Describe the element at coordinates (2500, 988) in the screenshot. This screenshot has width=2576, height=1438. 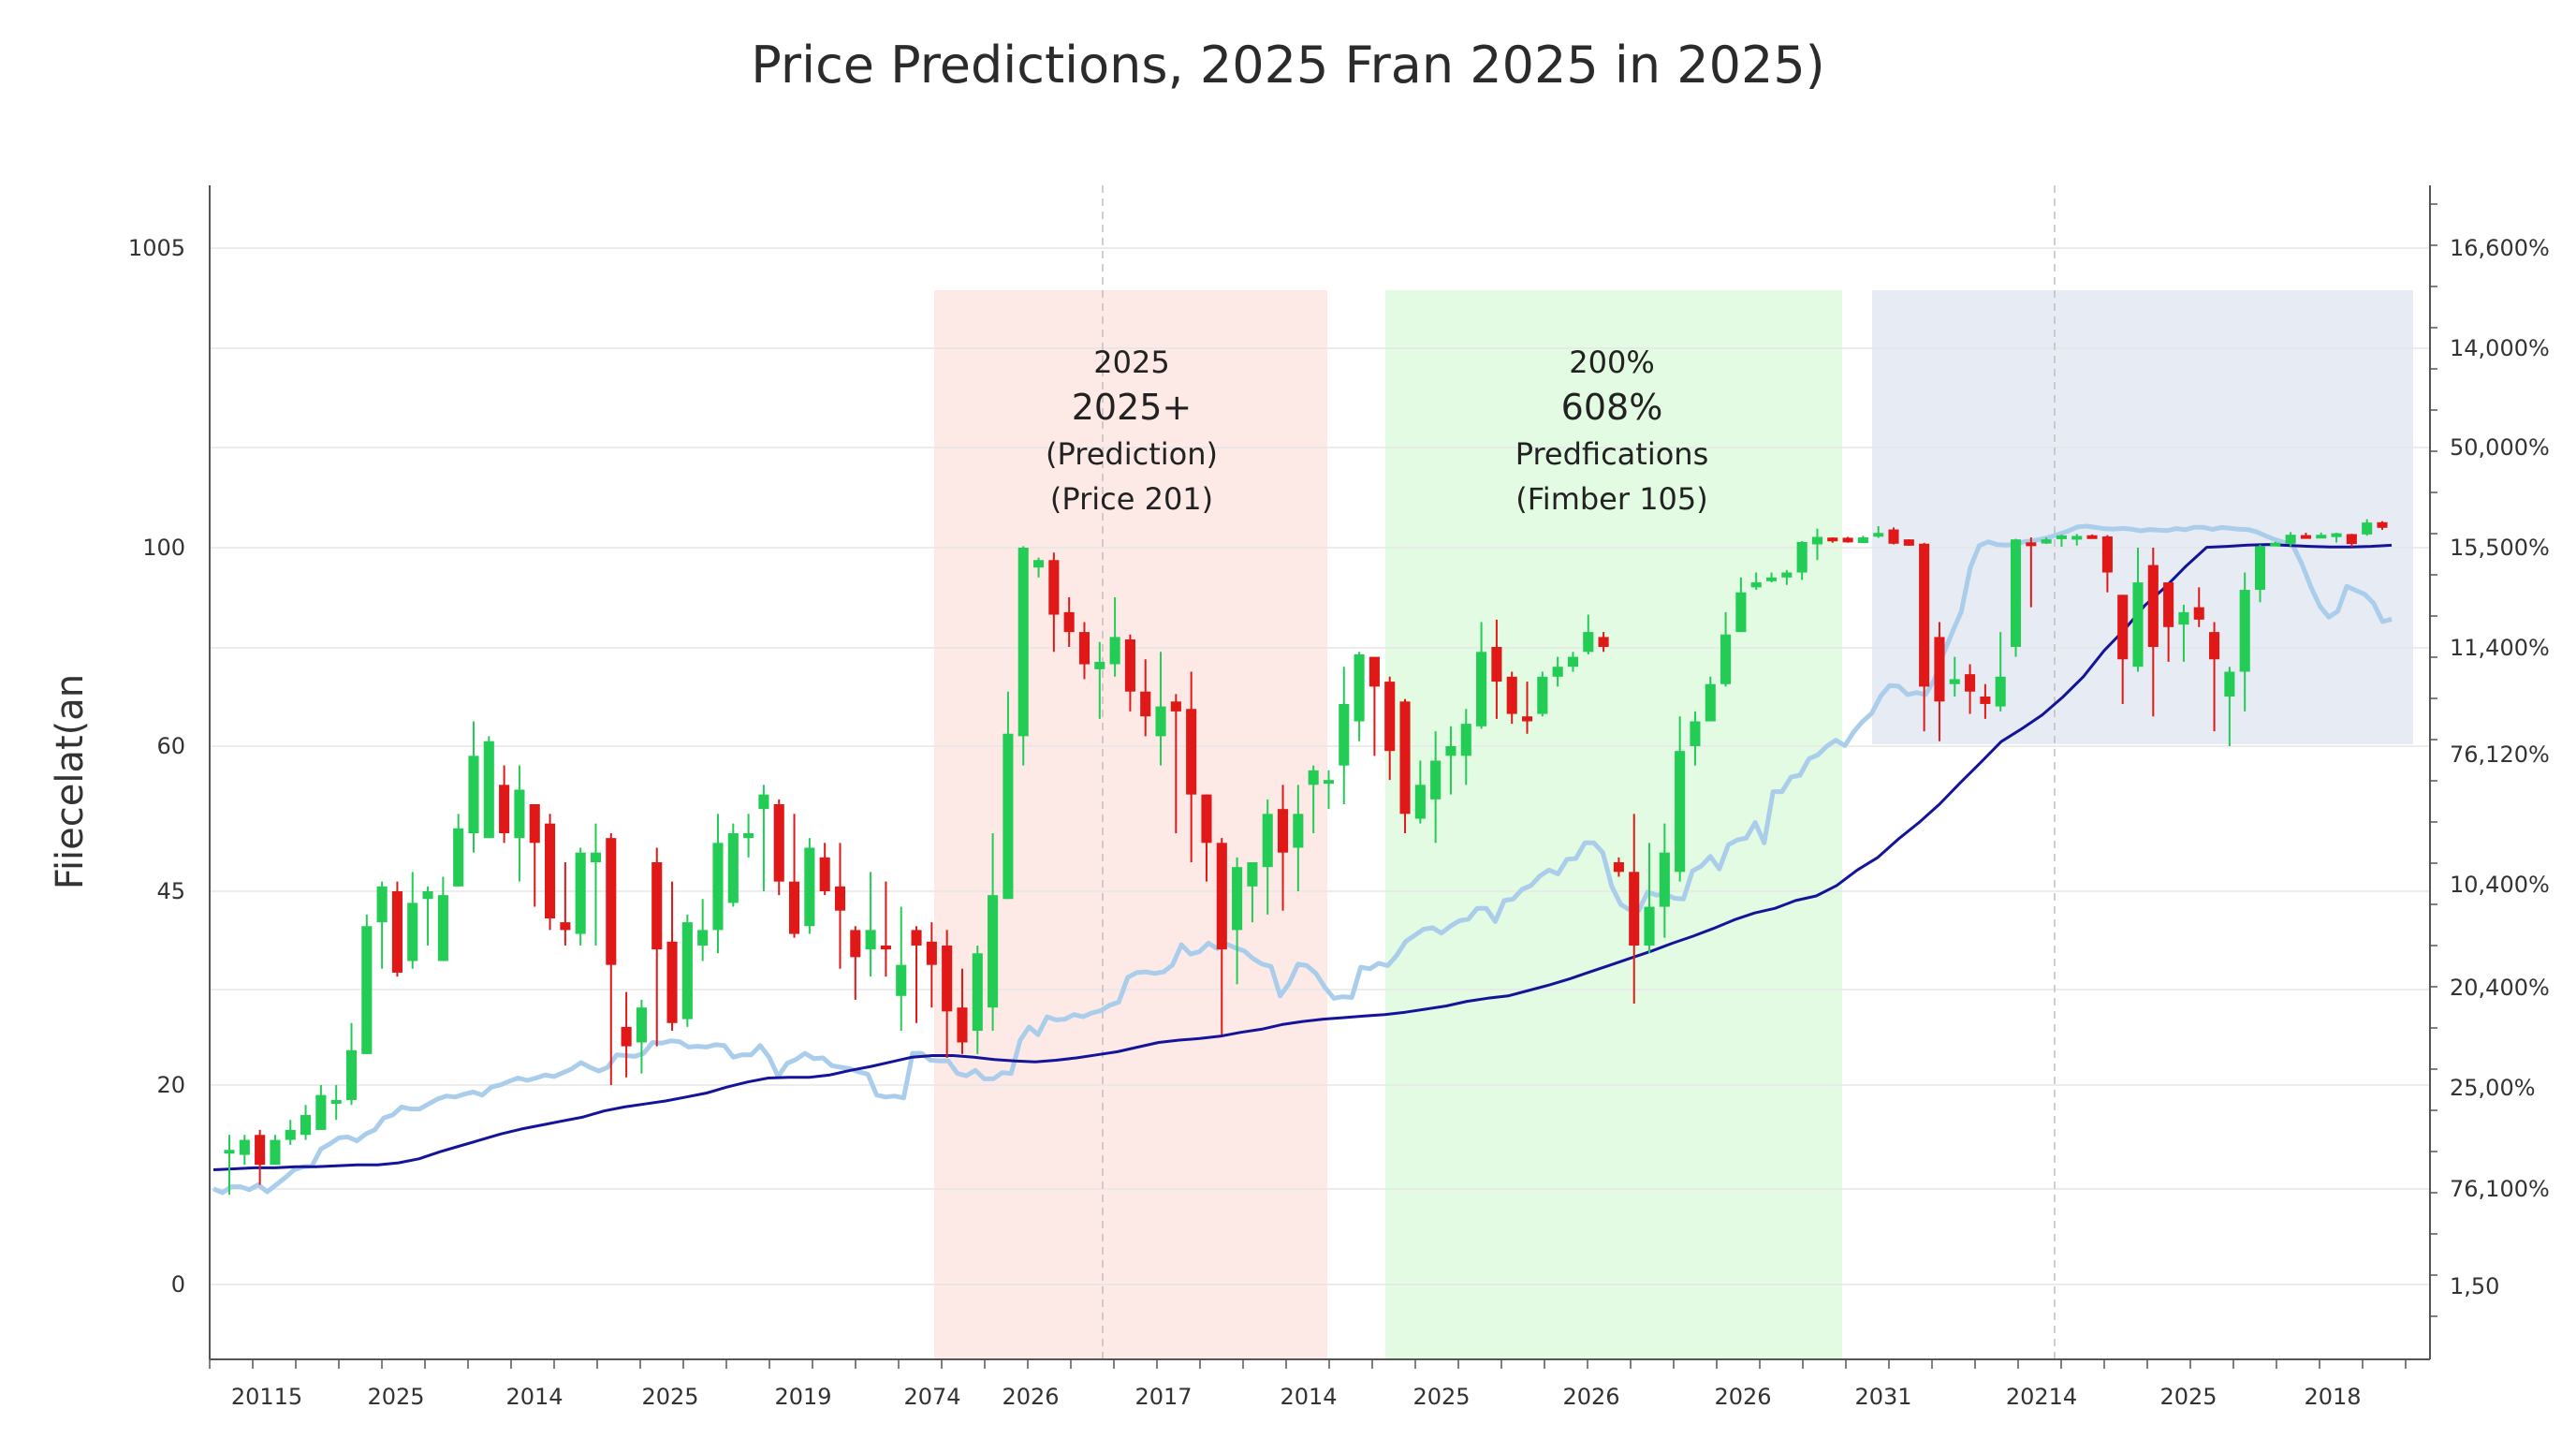
I see `y-tick-label-right: 20,400%` at that location.